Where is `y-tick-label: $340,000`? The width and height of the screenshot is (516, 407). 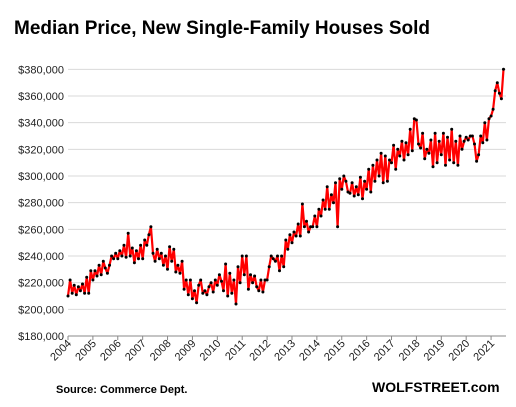 y-tick-label: $340,000 is located at coordinates (41, 124).